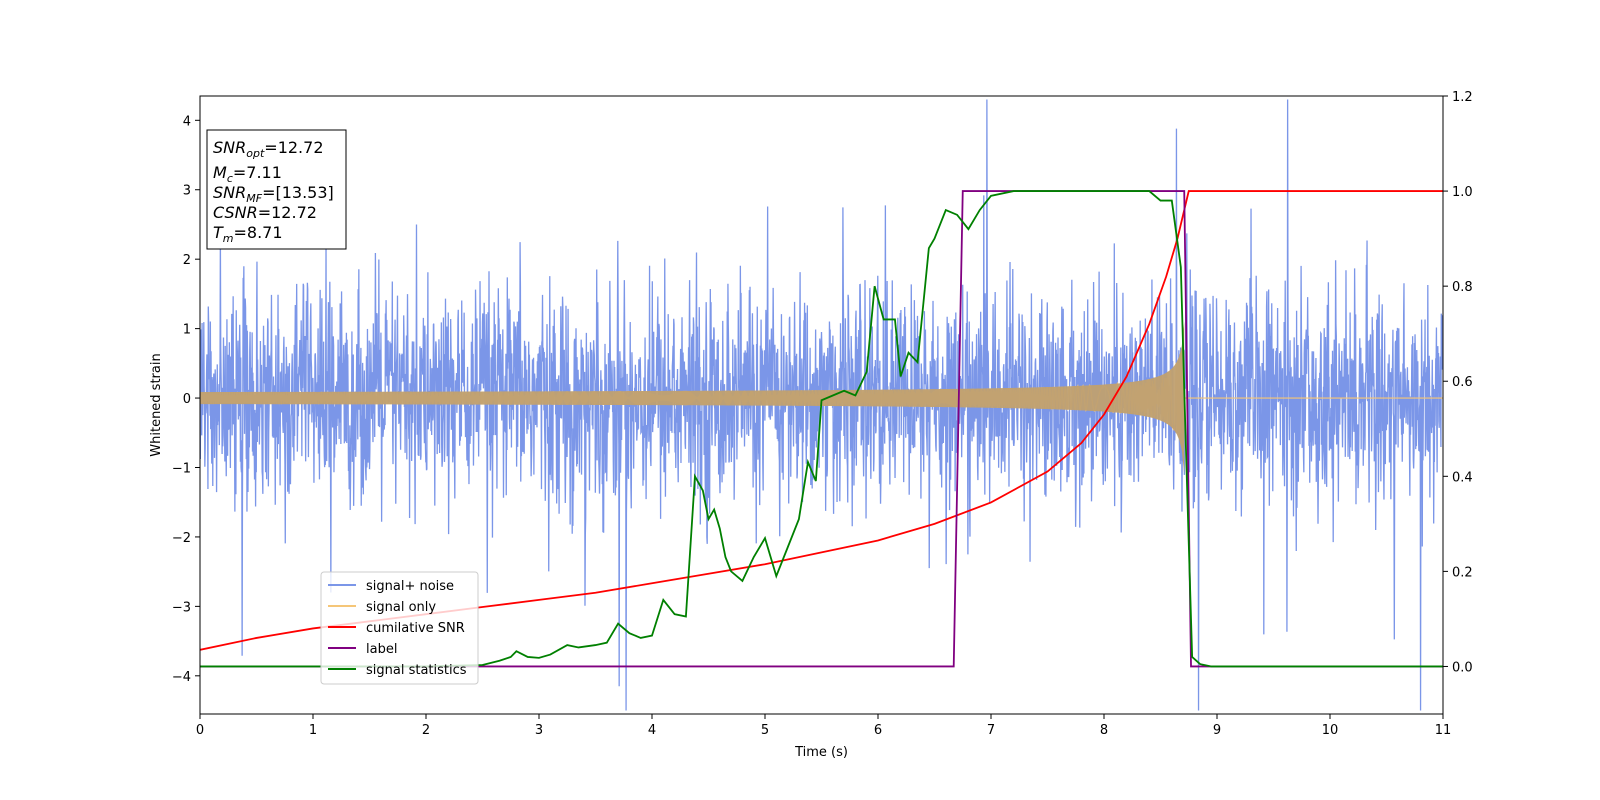 The width and height of the screenshot is (1600, 800). I want to click on legend-entry: signal+ noise, so click(410, 586).